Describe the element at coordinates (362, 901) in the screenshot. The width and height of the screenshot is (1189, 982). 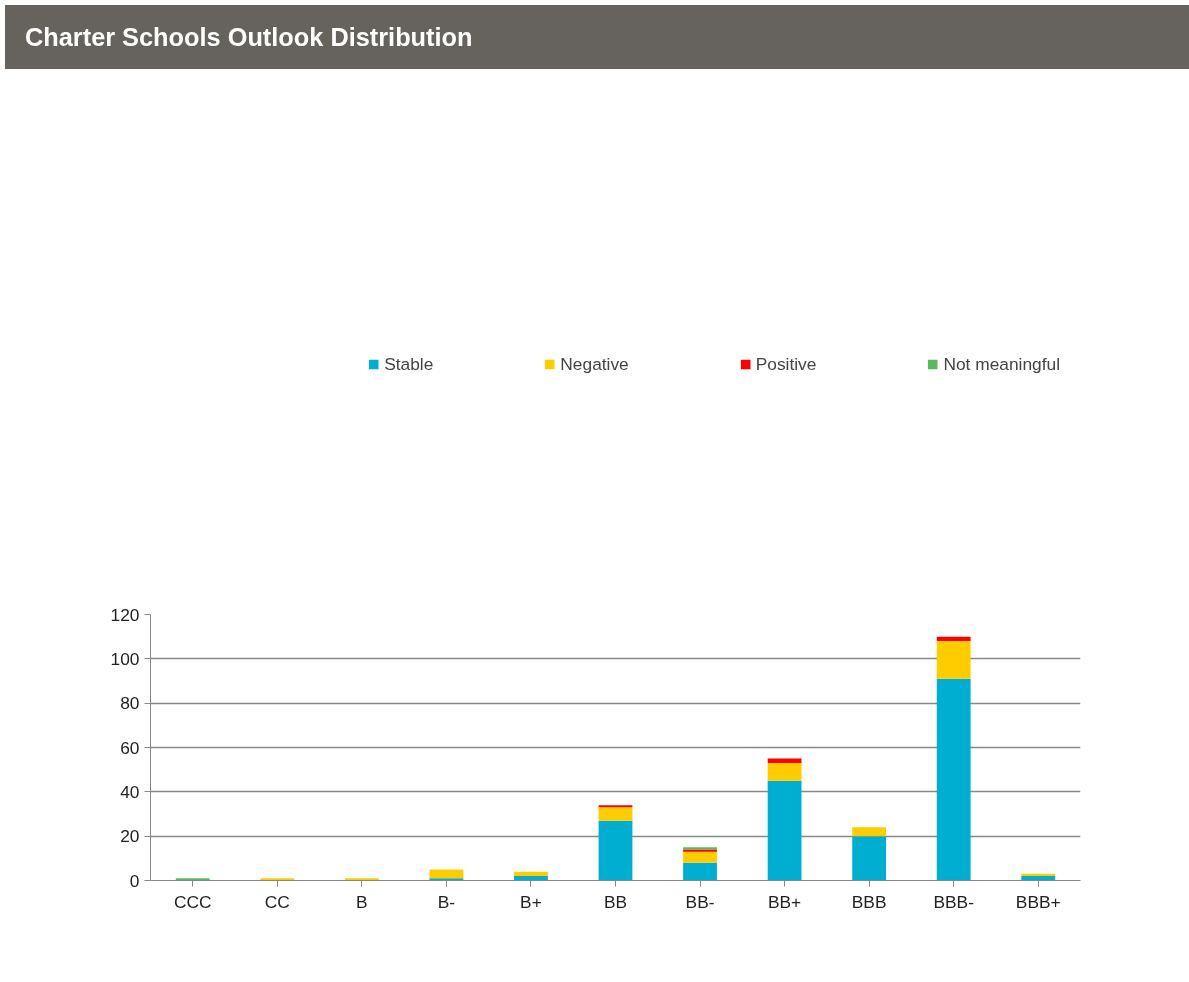
I see `x-tick-label: B` at that location.